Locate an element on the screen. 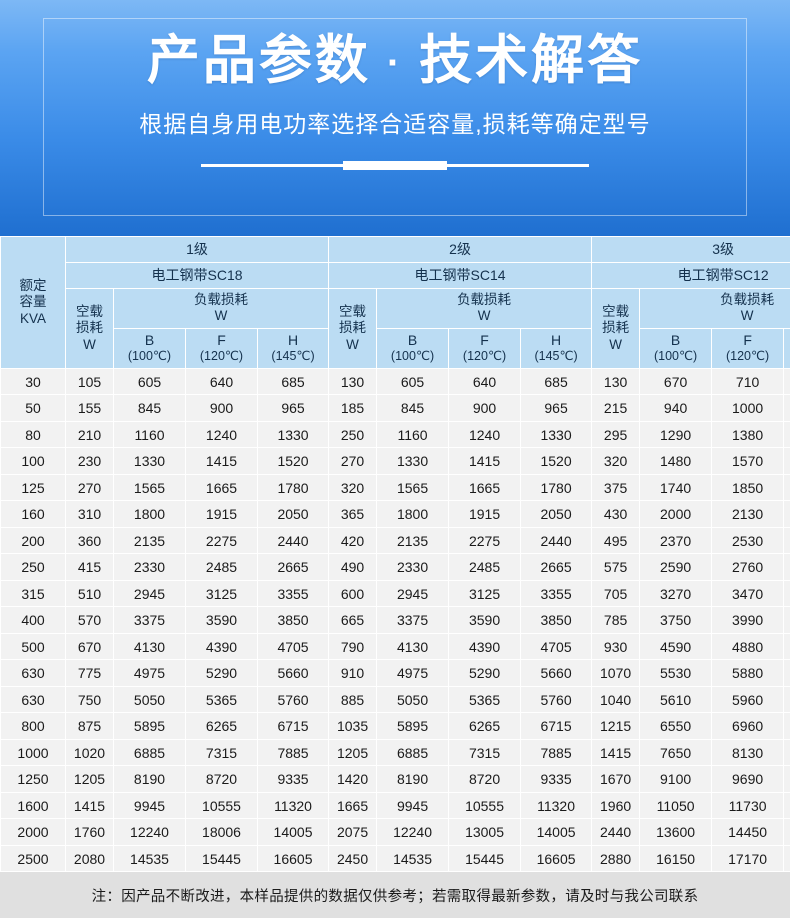 The height and width of the screenshot is (918, 790). cell-load-loss-b-g1: 2330 is located at coordinates (150, 567).